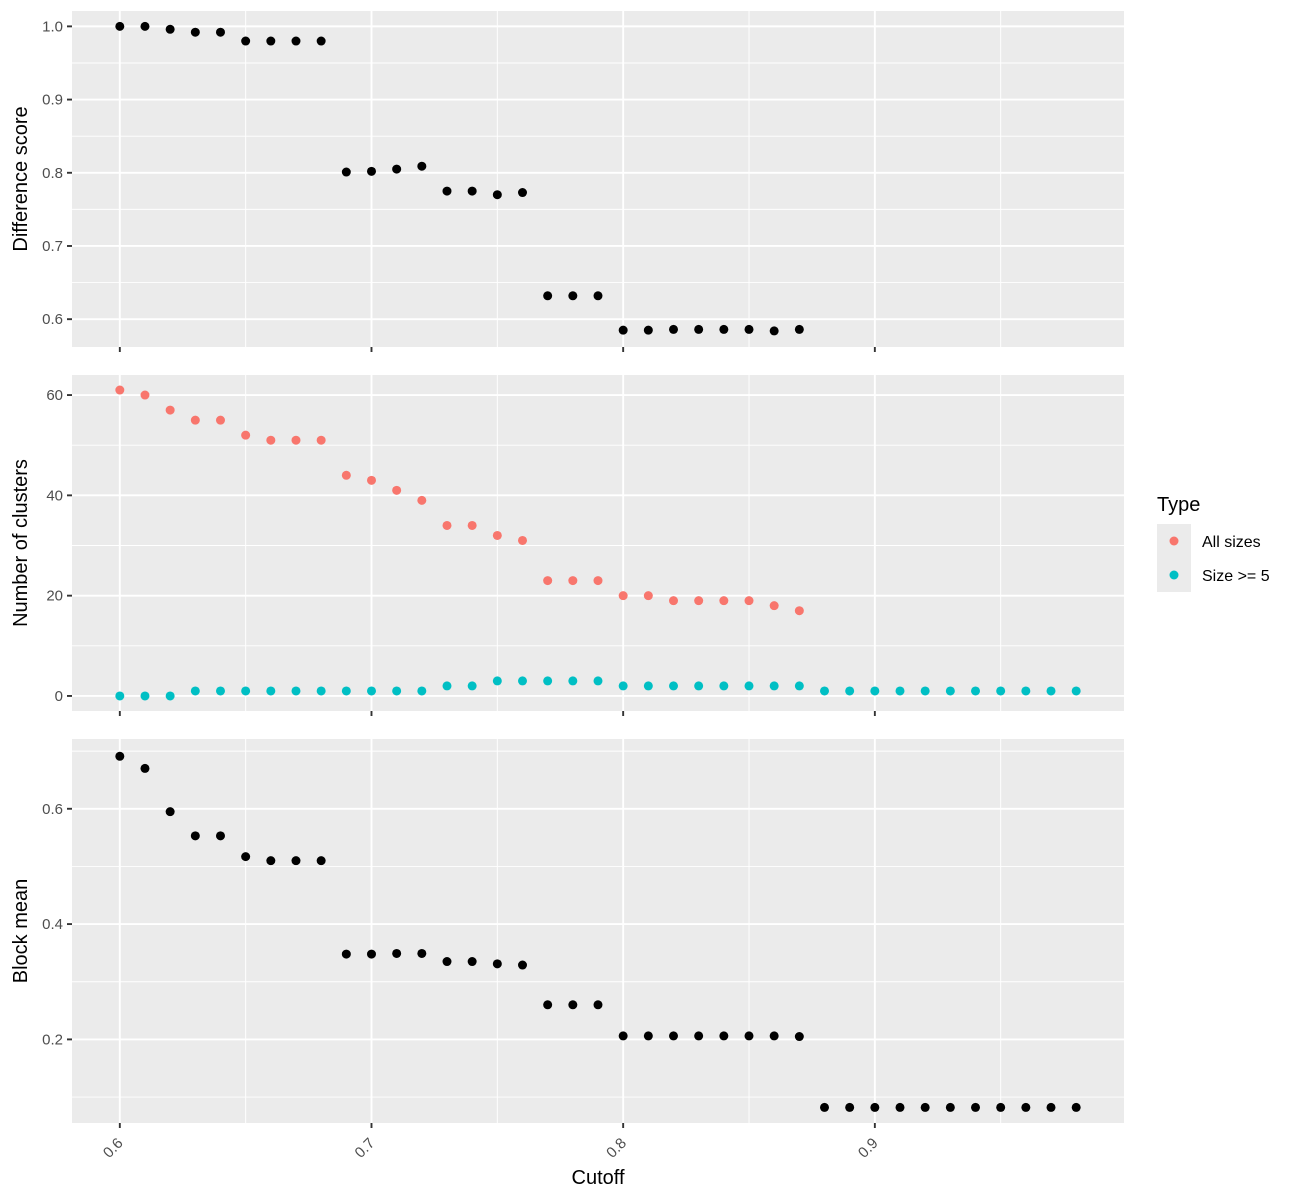 The width and height of the screenshot is (1300, 1200). I want to click on series-all-sizes, so click(459, 500).